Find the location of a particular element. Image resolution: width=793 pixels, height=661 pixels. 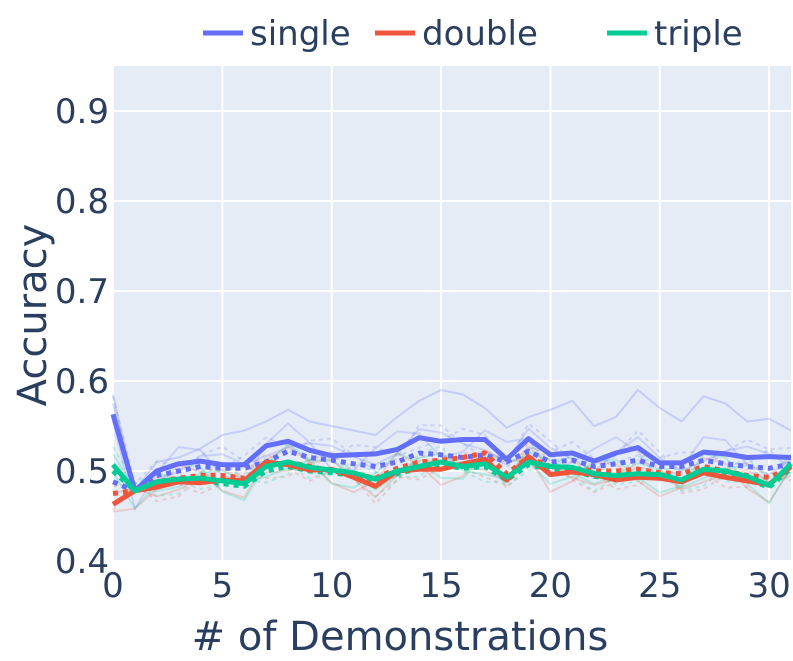

triple-legend-label: triple is located at coordinates (698, 34).